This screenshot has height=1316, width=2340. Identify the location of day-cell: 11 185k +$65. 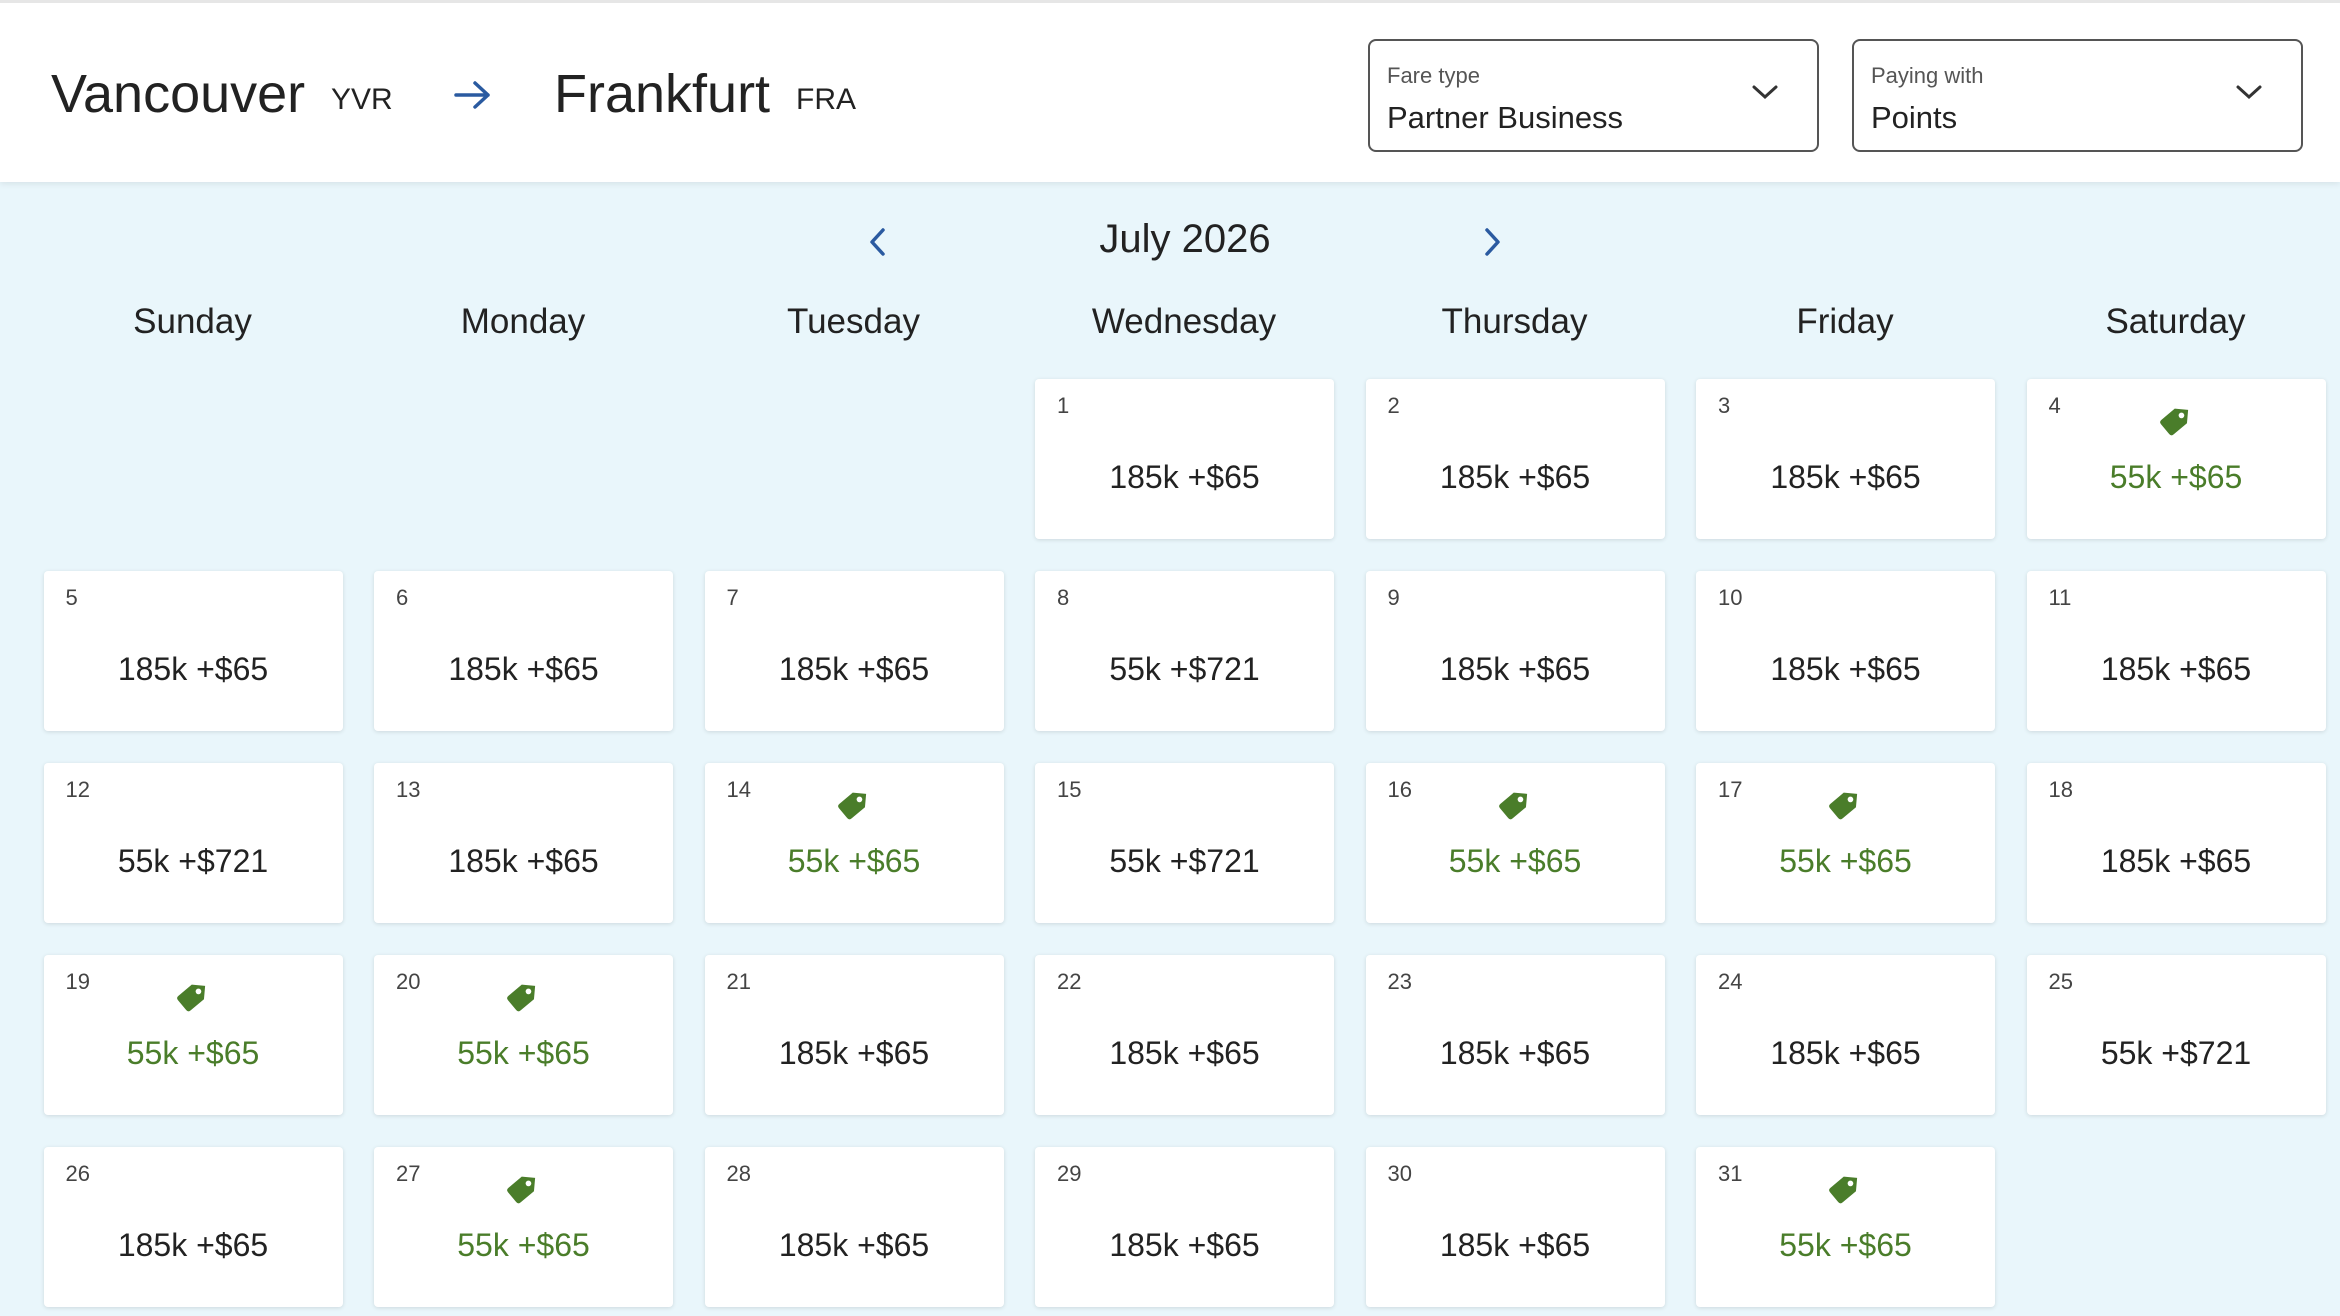
(2176, 651).